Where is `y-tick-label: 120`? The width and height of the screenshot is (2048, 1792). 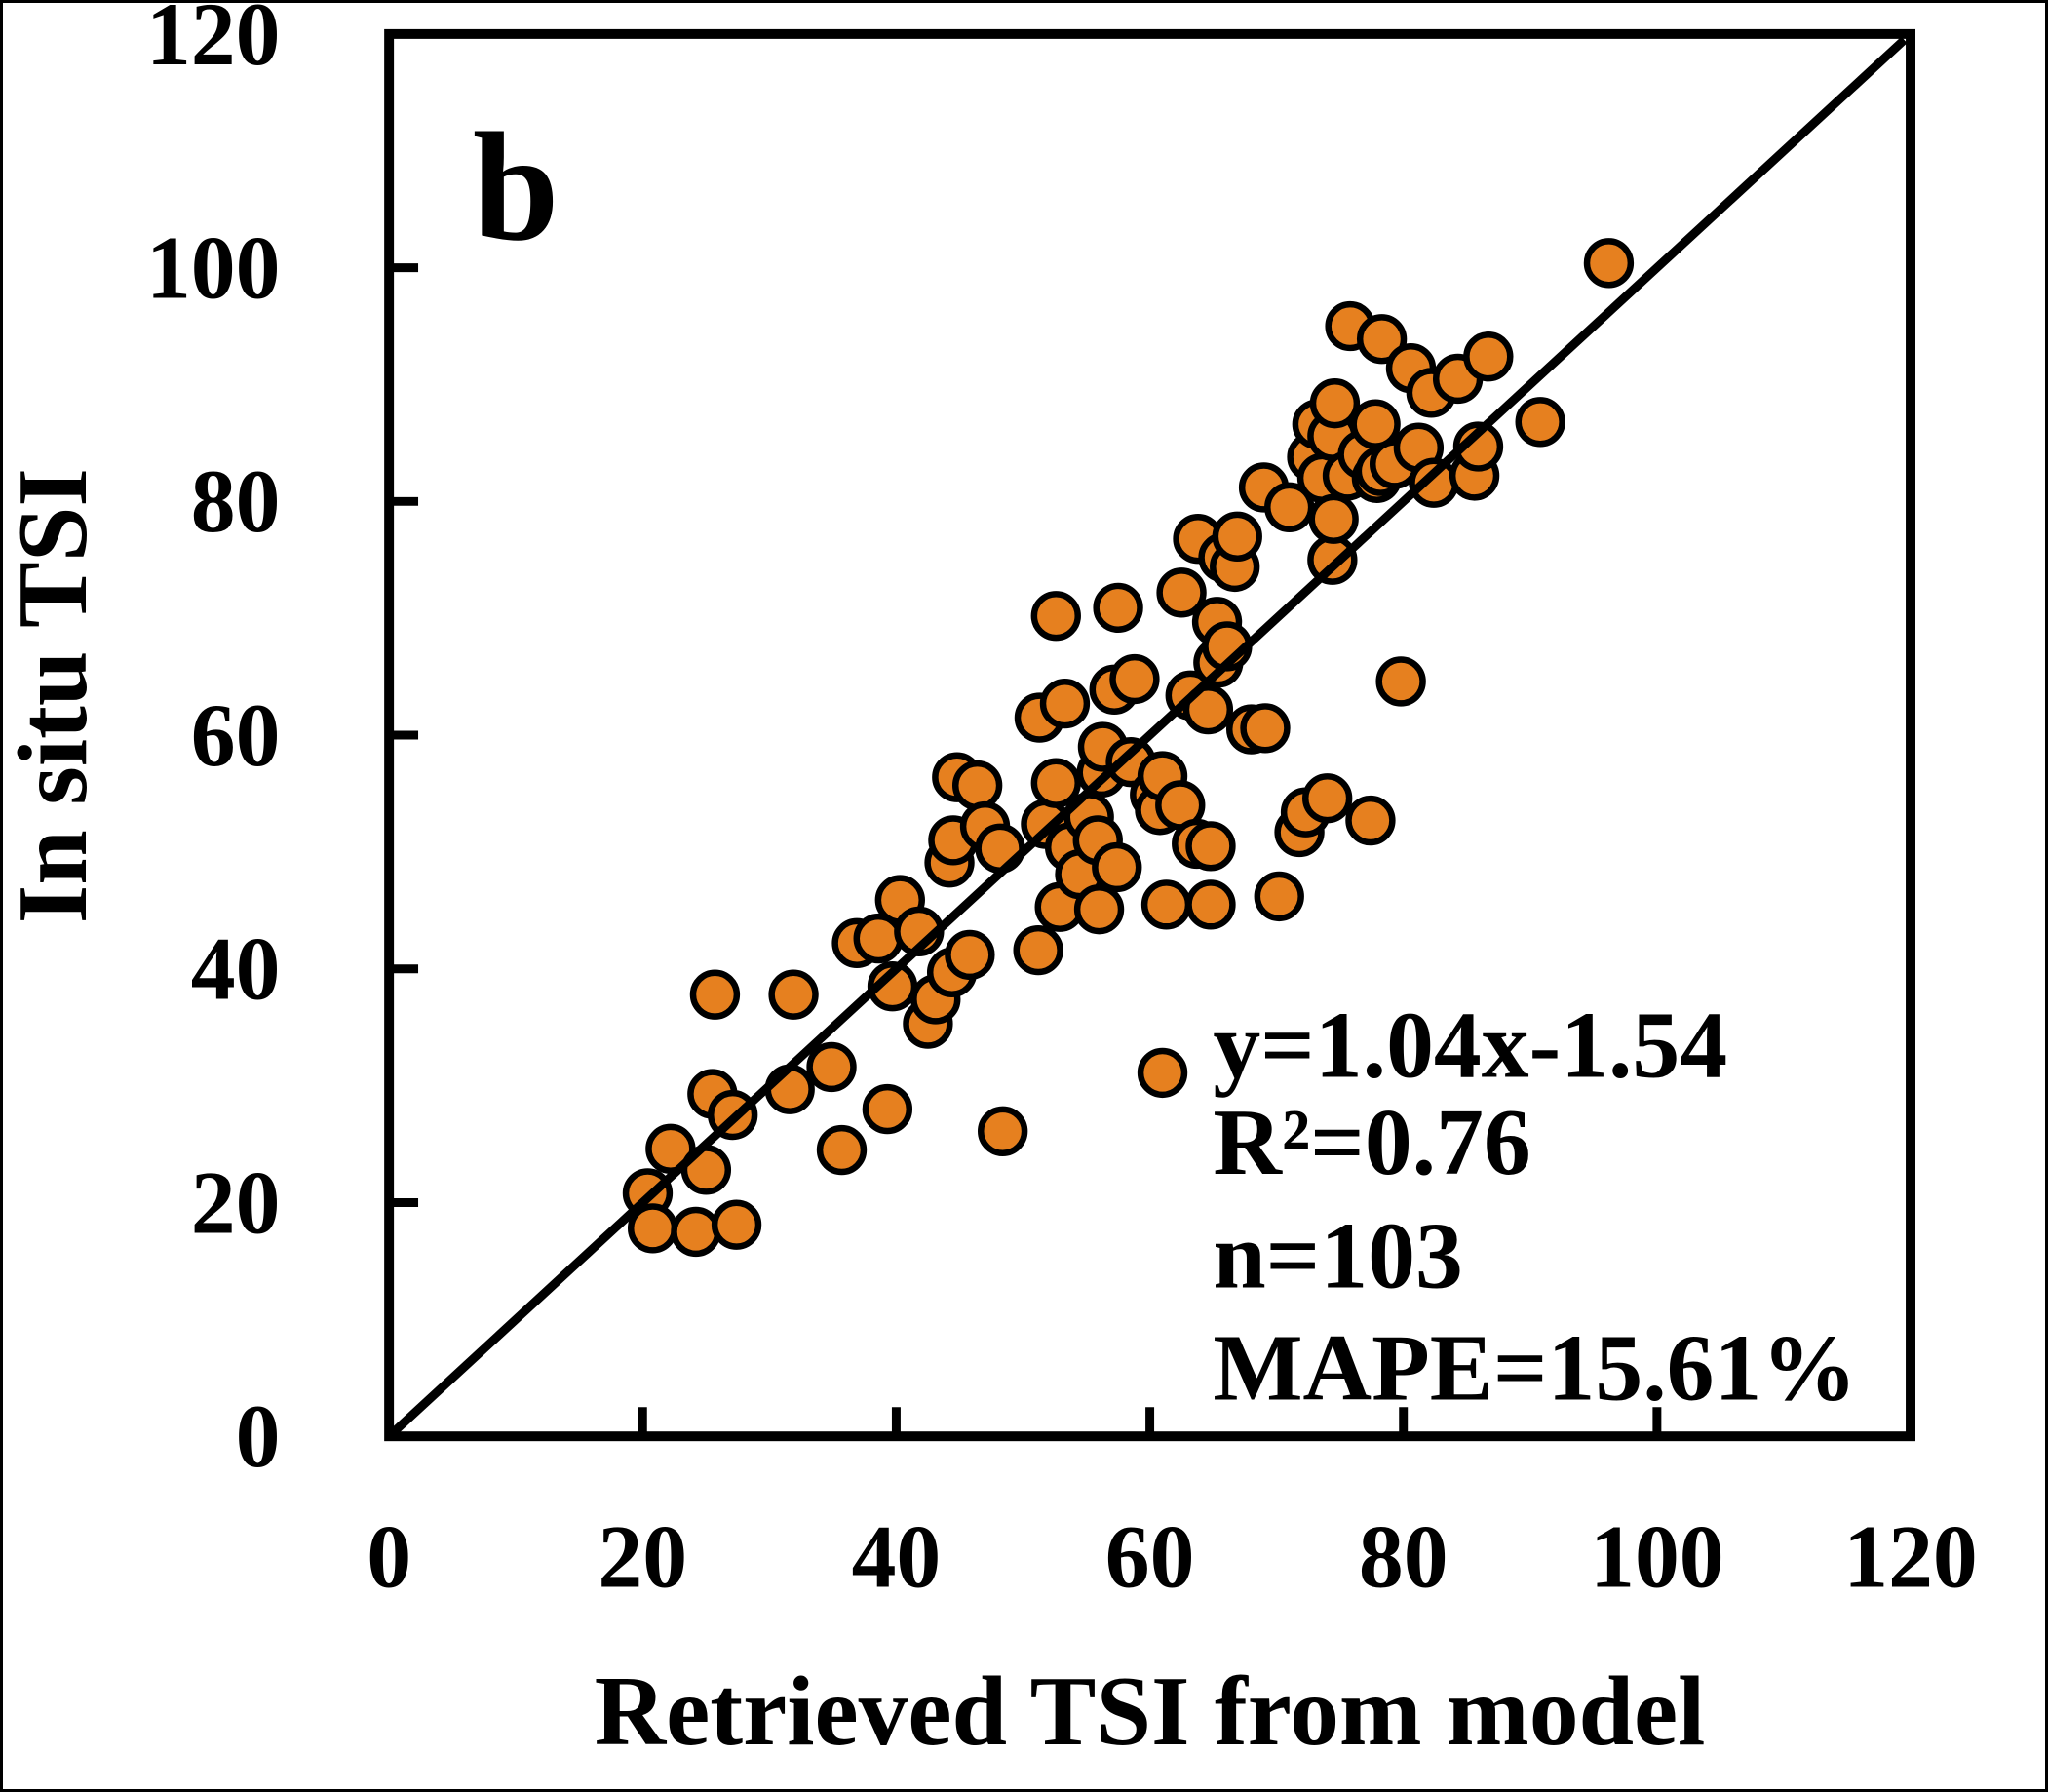 y-tick-label: 120 is located at coordinates (213, 43).